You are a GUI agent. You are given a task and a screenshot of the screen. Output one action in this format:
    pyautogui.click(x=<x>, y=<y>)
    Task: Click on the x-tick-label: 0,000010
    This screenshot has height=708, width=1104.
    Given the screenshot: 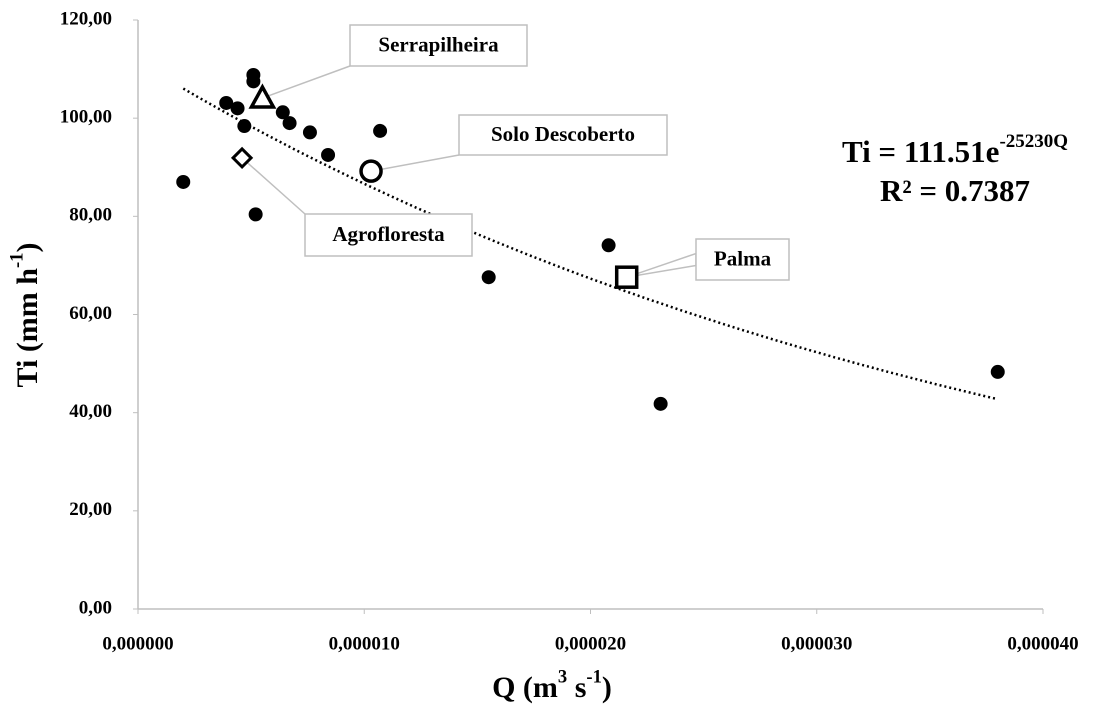 What is the action you would take?
    pyautogui.click(x=364, y=643)
    